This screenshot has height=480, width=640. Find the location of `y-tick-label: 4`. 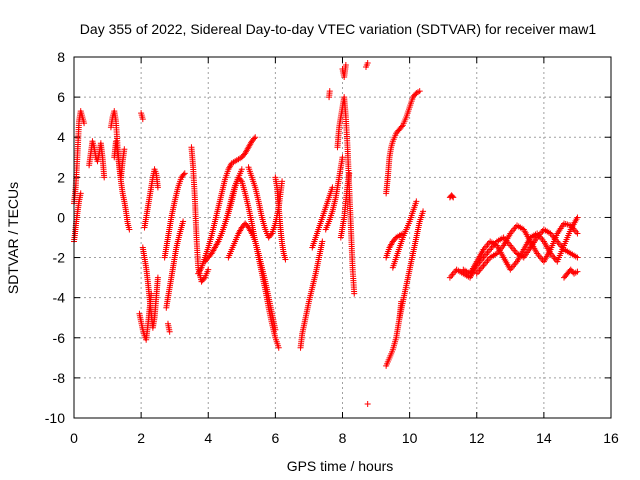

y-tick-label: 4 is located at coordinates (61, 137).